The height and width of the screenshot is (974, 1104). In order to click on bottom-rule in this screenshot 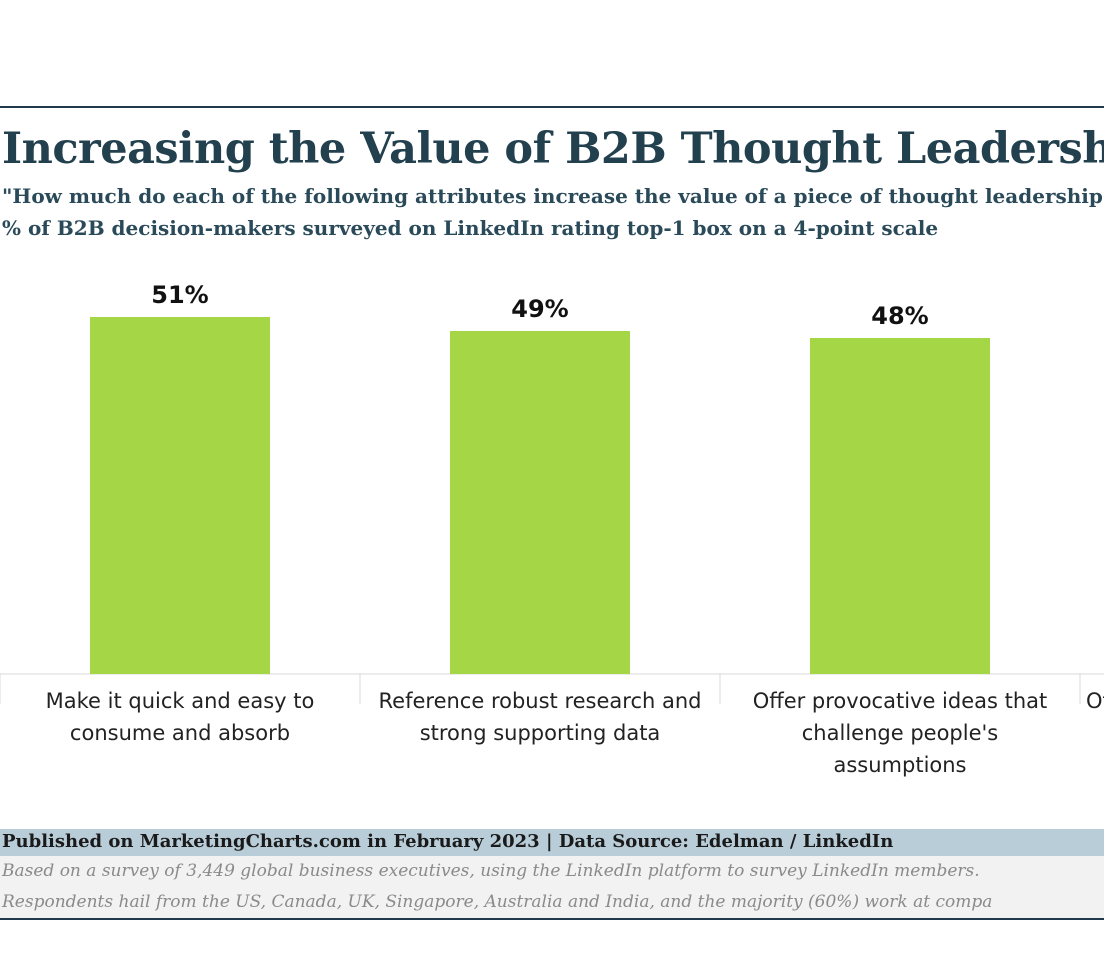, I will do `click(552, 919)`.